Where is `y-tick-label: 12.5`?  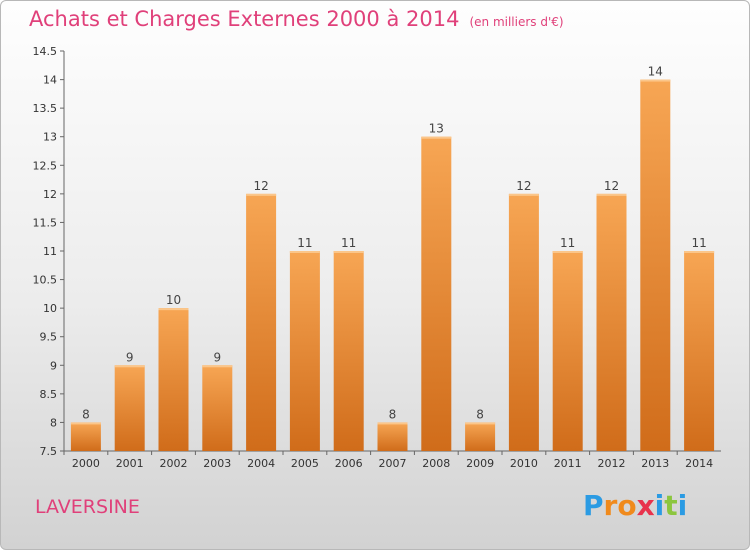 y-tick-label: 12.5 is located at coordinates (45, 165).